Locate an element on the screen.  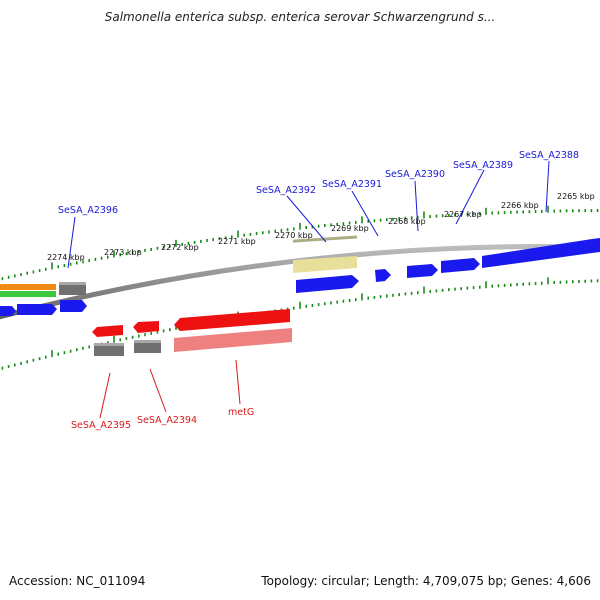
gene-label: SeSA_A2391 is located at coordinates (352, 184).